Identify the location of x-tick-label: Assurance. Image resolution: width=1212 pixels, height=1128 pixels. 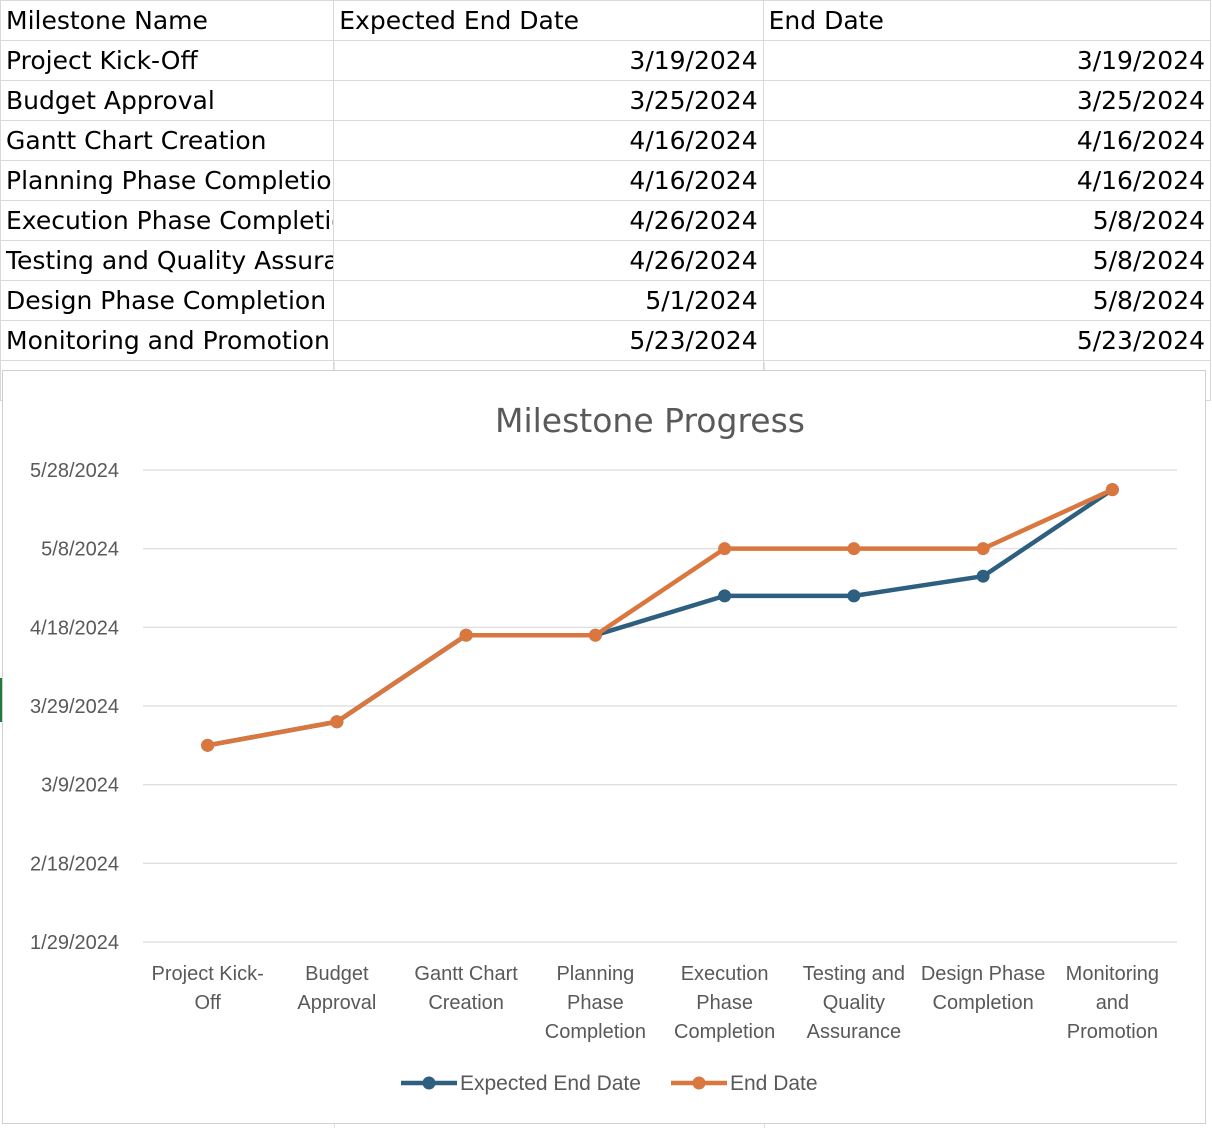
(854, 1032).